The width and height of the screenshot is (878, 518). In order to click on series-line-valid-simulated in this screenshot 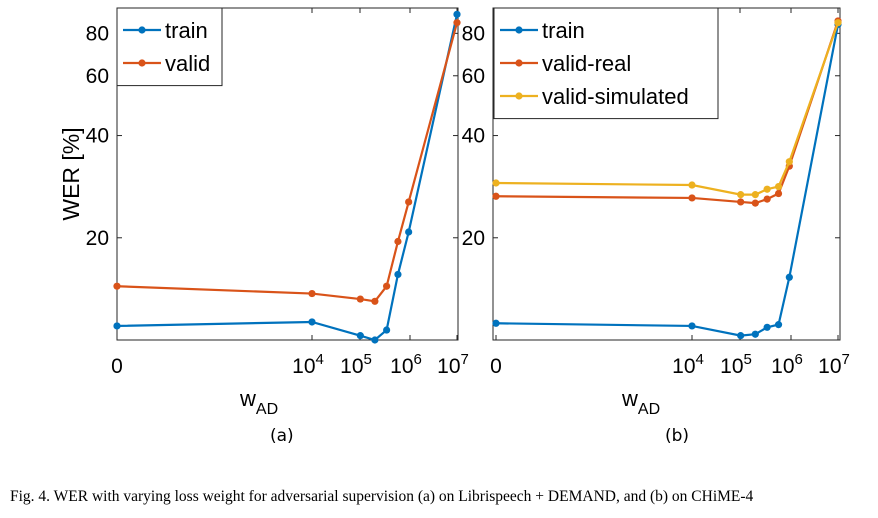, I will do `click(667, 109)`.